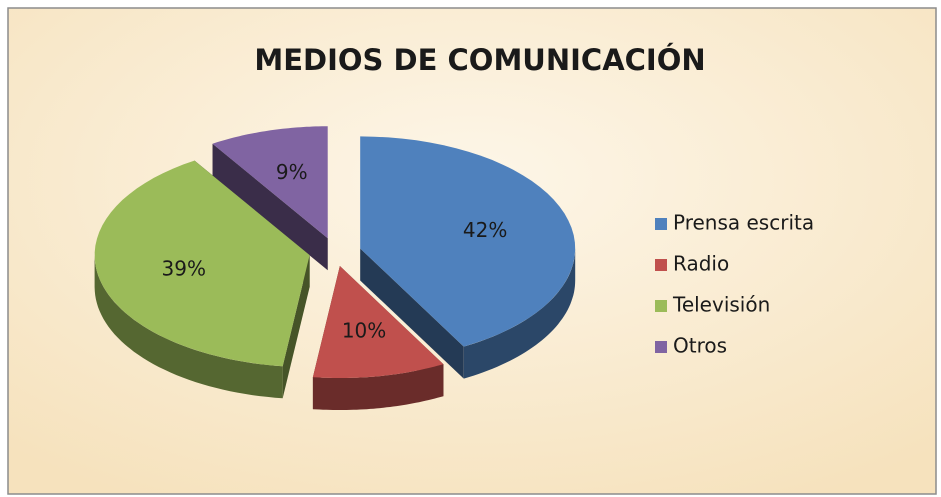 This screenshot has height=497, width=941. What do you see at coordinates (743, 223) in the screenshot?
I see `legend-label: Prensa escrita` at bounding box center [743, 223].